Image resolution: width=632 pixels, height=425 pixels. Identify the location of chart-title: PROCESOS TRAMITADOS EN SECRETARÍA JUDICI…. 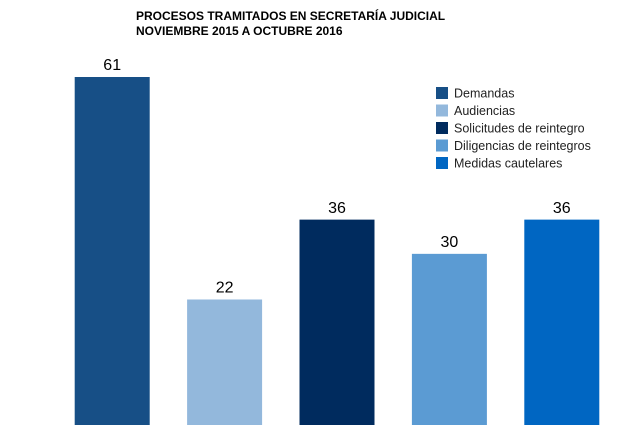
(290, 15).